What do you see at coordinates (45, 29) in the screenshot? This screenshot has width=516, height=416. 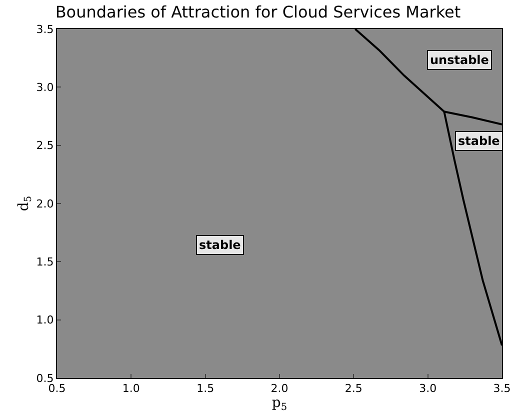 I see `y-tick-label: 3.5` at bounding box center [45, 29].